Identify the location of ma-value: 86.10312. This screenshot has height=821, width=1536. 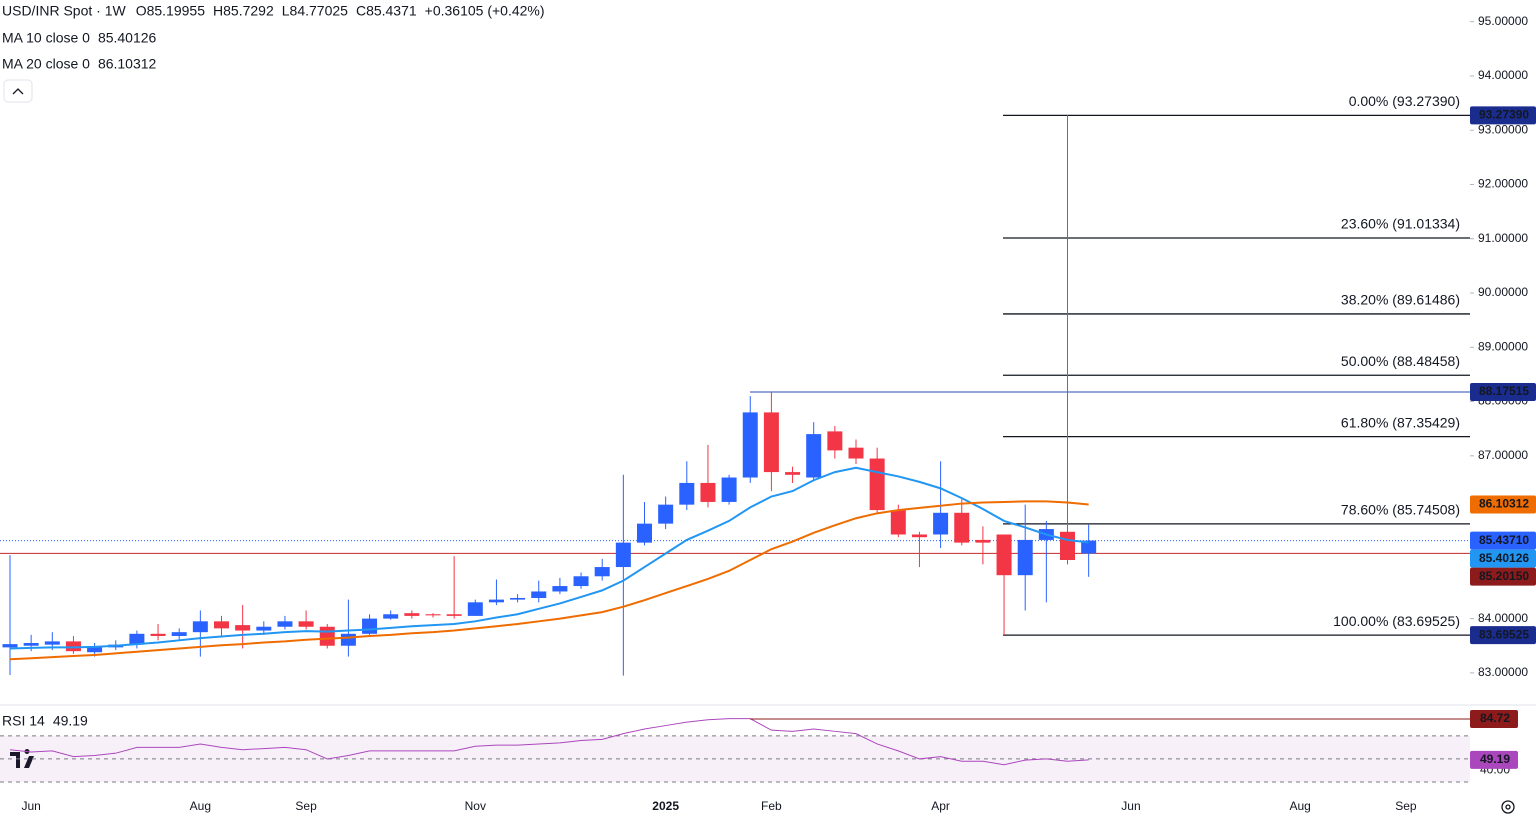
(127, 64).